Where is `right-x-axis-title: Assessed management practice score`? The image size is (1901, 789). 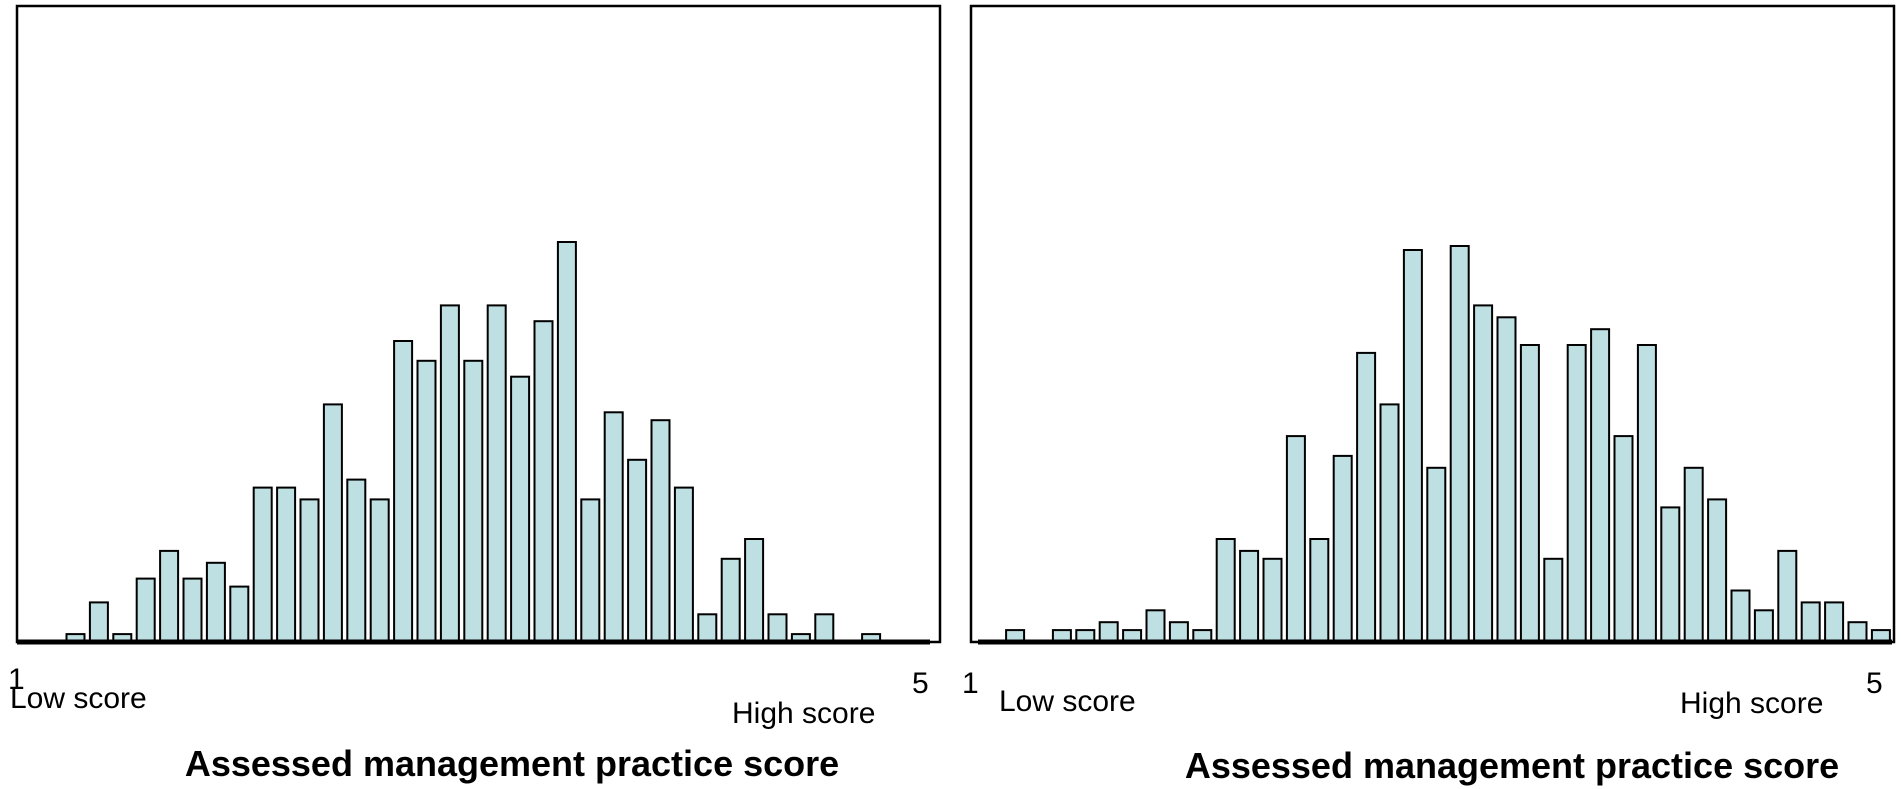 right-x-axis-title: Assessed management practice score is located at coordinates (1512, 765).